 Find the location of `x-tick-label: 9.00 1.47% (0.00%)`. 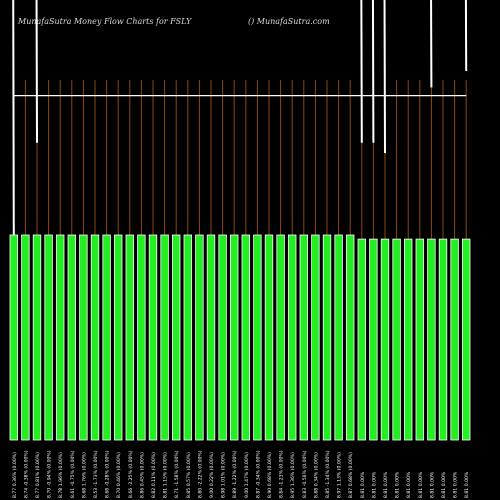

x-tick-label: 9.00 1.47% (0.00%) is located at coordinates (247, 475).